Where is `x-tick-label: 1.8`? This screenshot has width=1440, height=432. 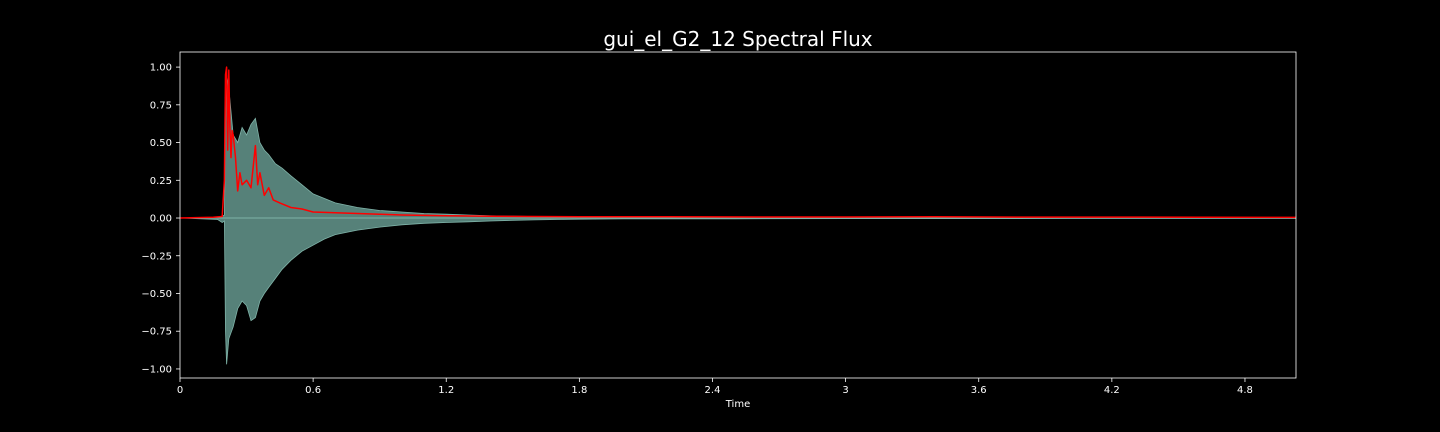
x-tick-label: 1.8 is located at coordinates (579, 390).